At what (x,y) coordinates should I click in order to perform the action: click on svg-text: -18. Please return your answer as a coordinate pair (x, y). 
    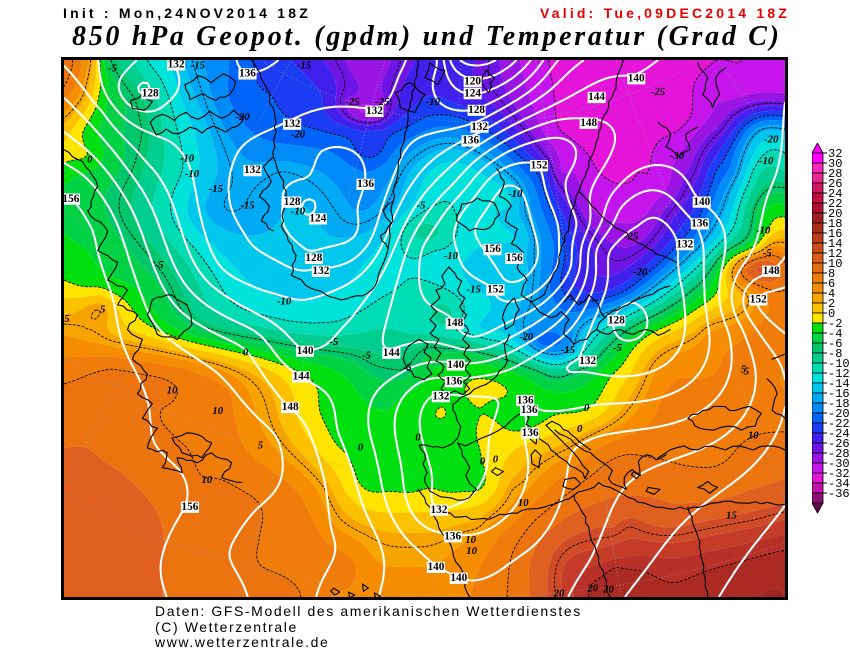
    Looking at the image, I should click on (839, 404).